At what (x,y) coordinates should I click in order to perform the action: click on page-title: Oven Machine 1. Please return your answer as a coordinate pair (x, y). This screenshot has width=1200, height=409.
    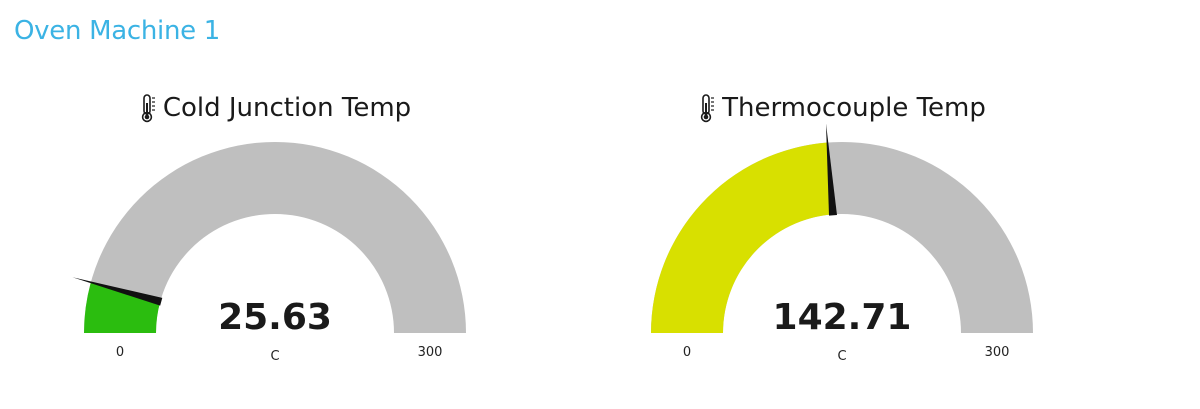
    Looking at the image, I should click on (117, 31).